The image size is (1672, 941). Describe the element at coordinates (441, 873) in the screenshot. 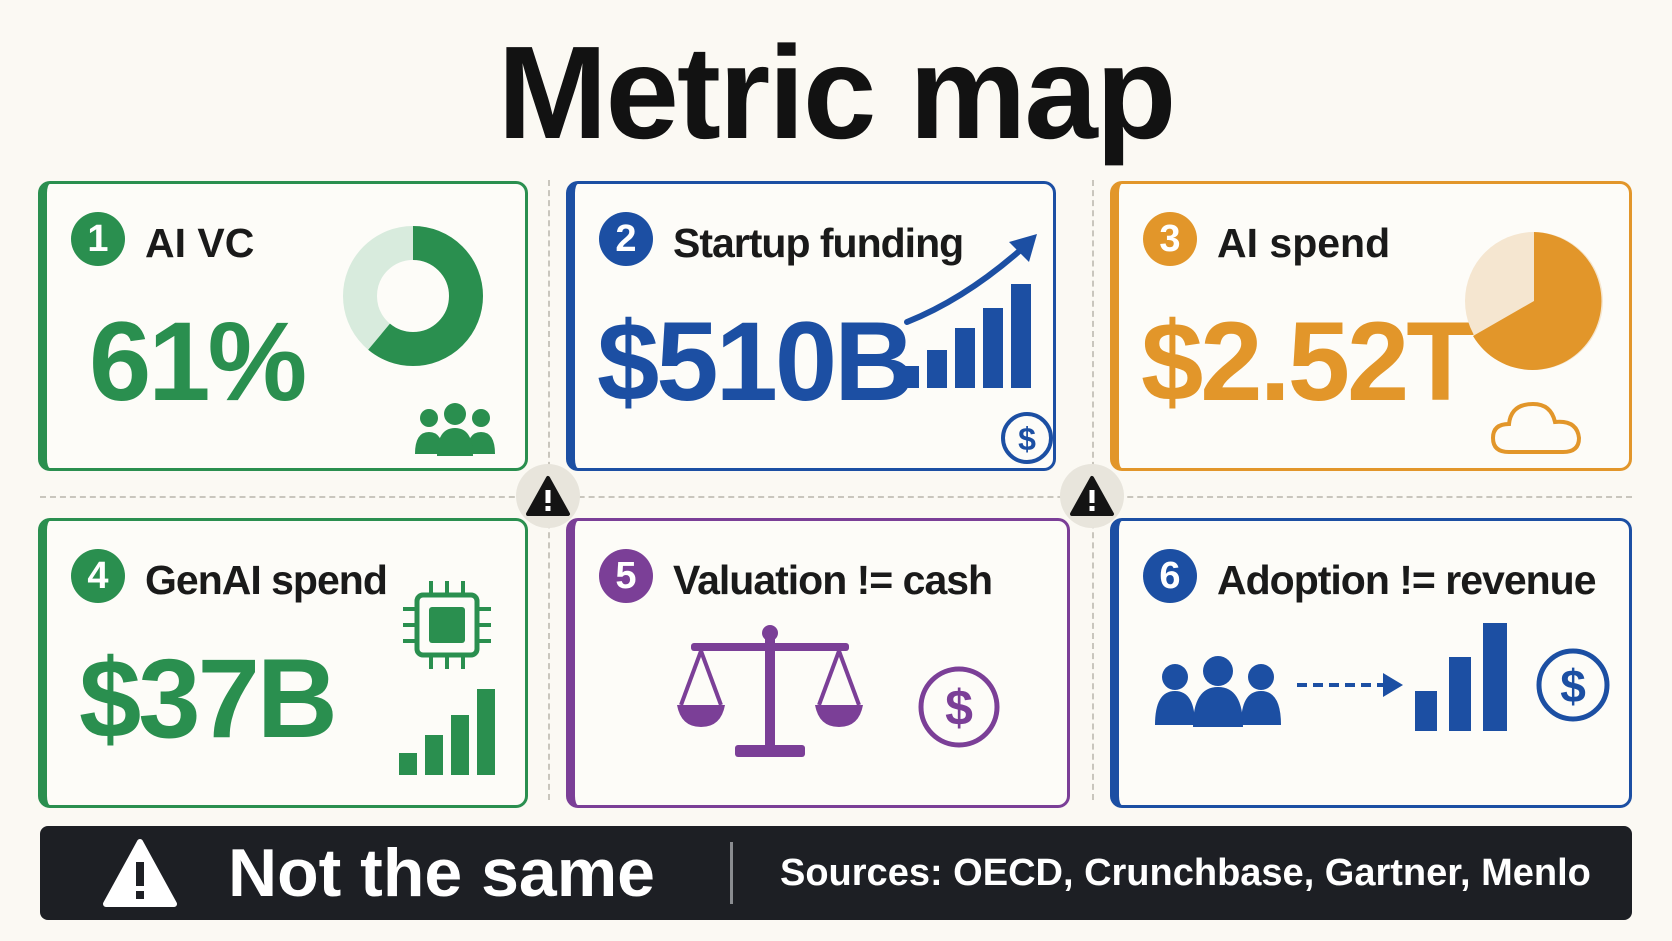

I see `footer-headline: Not the same` at that location.